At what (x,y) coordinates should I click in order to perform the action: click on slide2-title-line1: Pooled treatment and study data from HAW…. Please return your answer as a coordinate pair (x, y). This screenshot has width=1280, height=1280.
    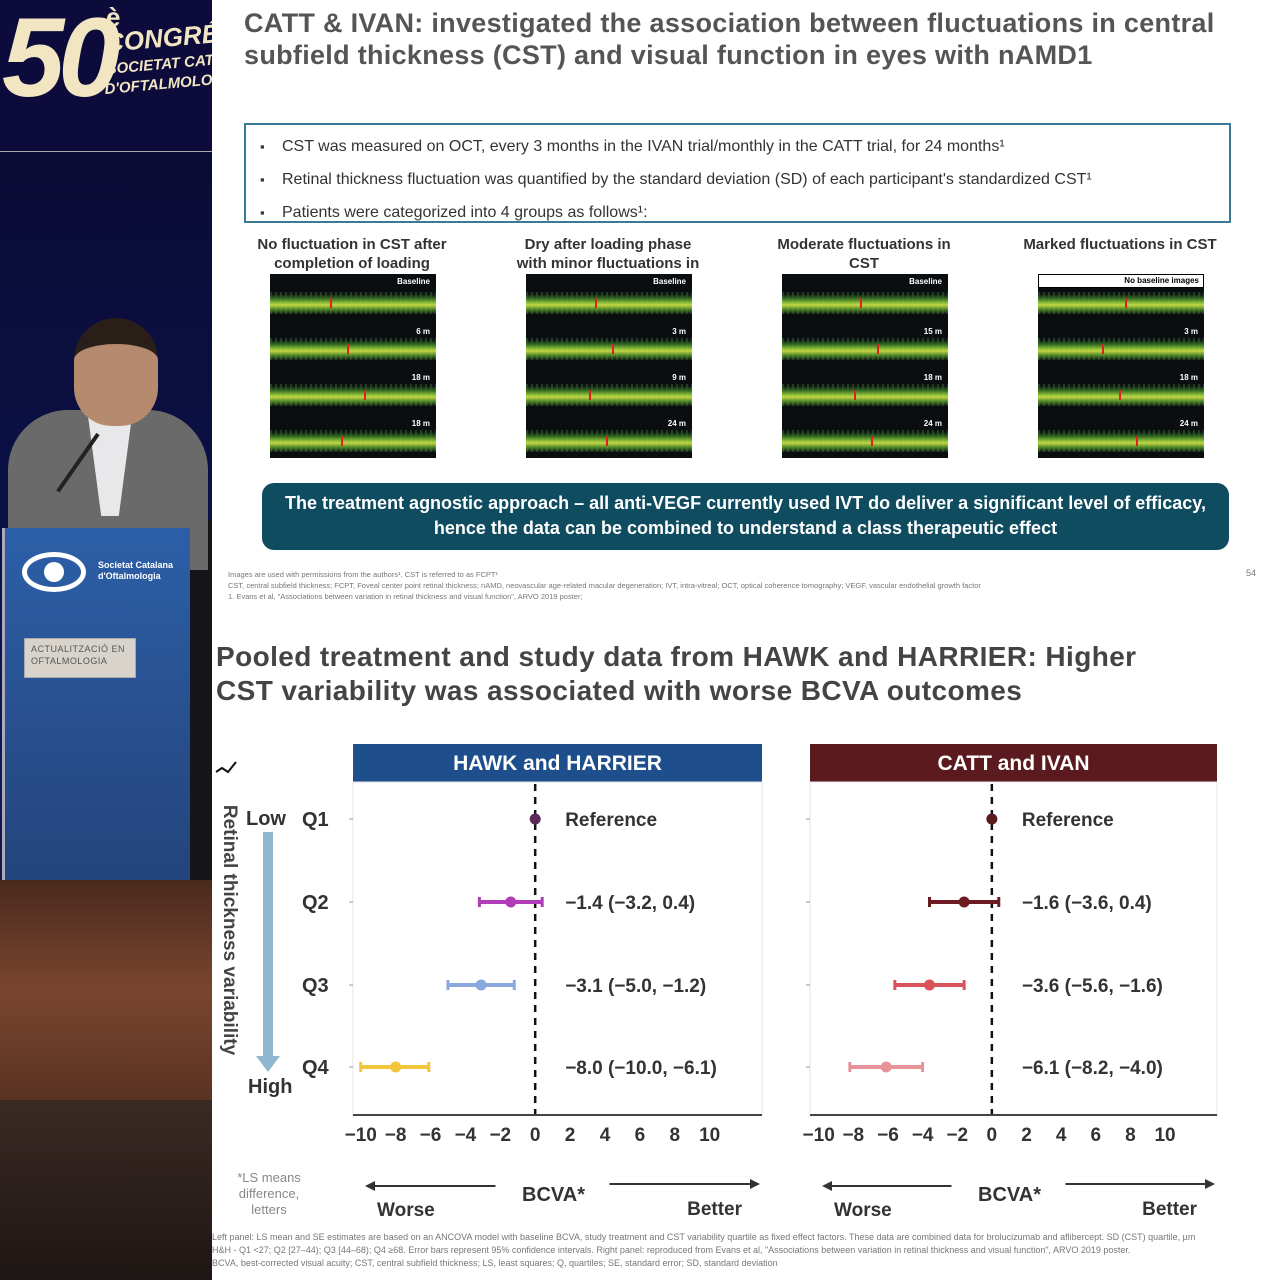
    Looking at the image, I should click on (676, 656).